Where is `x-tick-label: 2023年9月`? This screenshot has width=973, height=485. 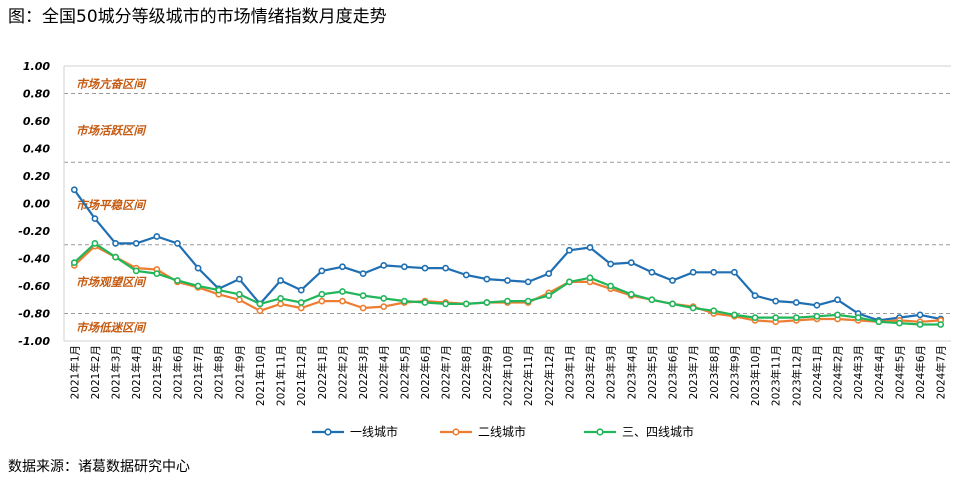
x-tick-label: 2023年9月 is located at coordinates (734, 372).